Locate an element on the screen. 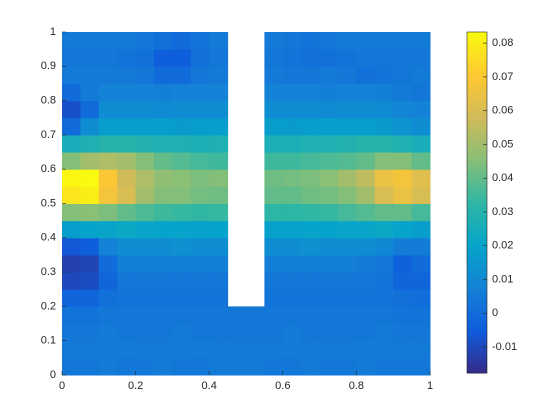 This screenshot has width=560, height=420. x-tick-label: 0.4 is located at coordinates (209, 386).